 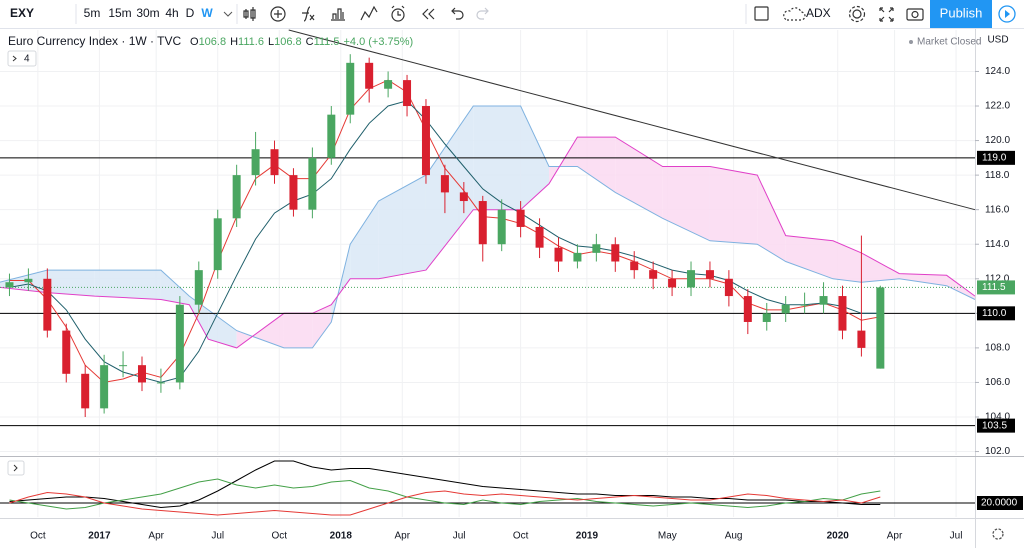 I want to click on y-tick-label: 116.0, so click(x=997, y=209).